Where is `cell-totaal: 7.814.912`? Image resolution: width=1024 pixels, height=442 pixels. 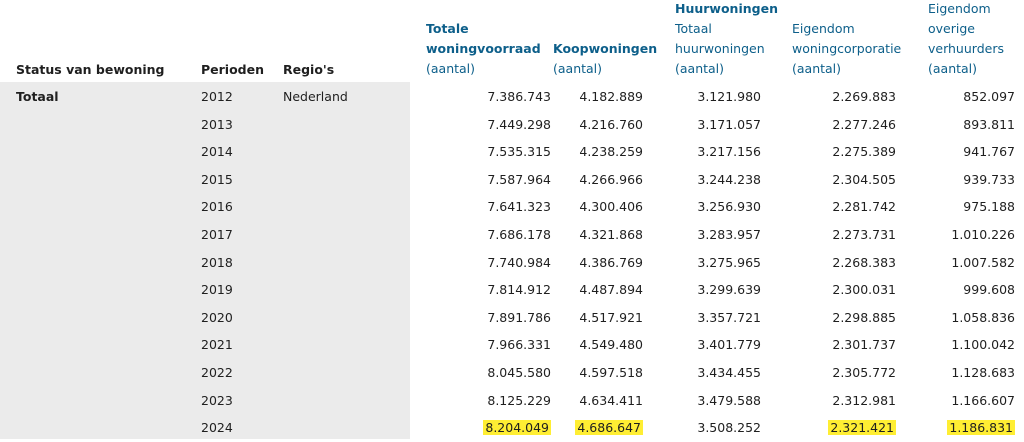 cell-totaal: 7.814.912 is located at coordinates (519, 290).